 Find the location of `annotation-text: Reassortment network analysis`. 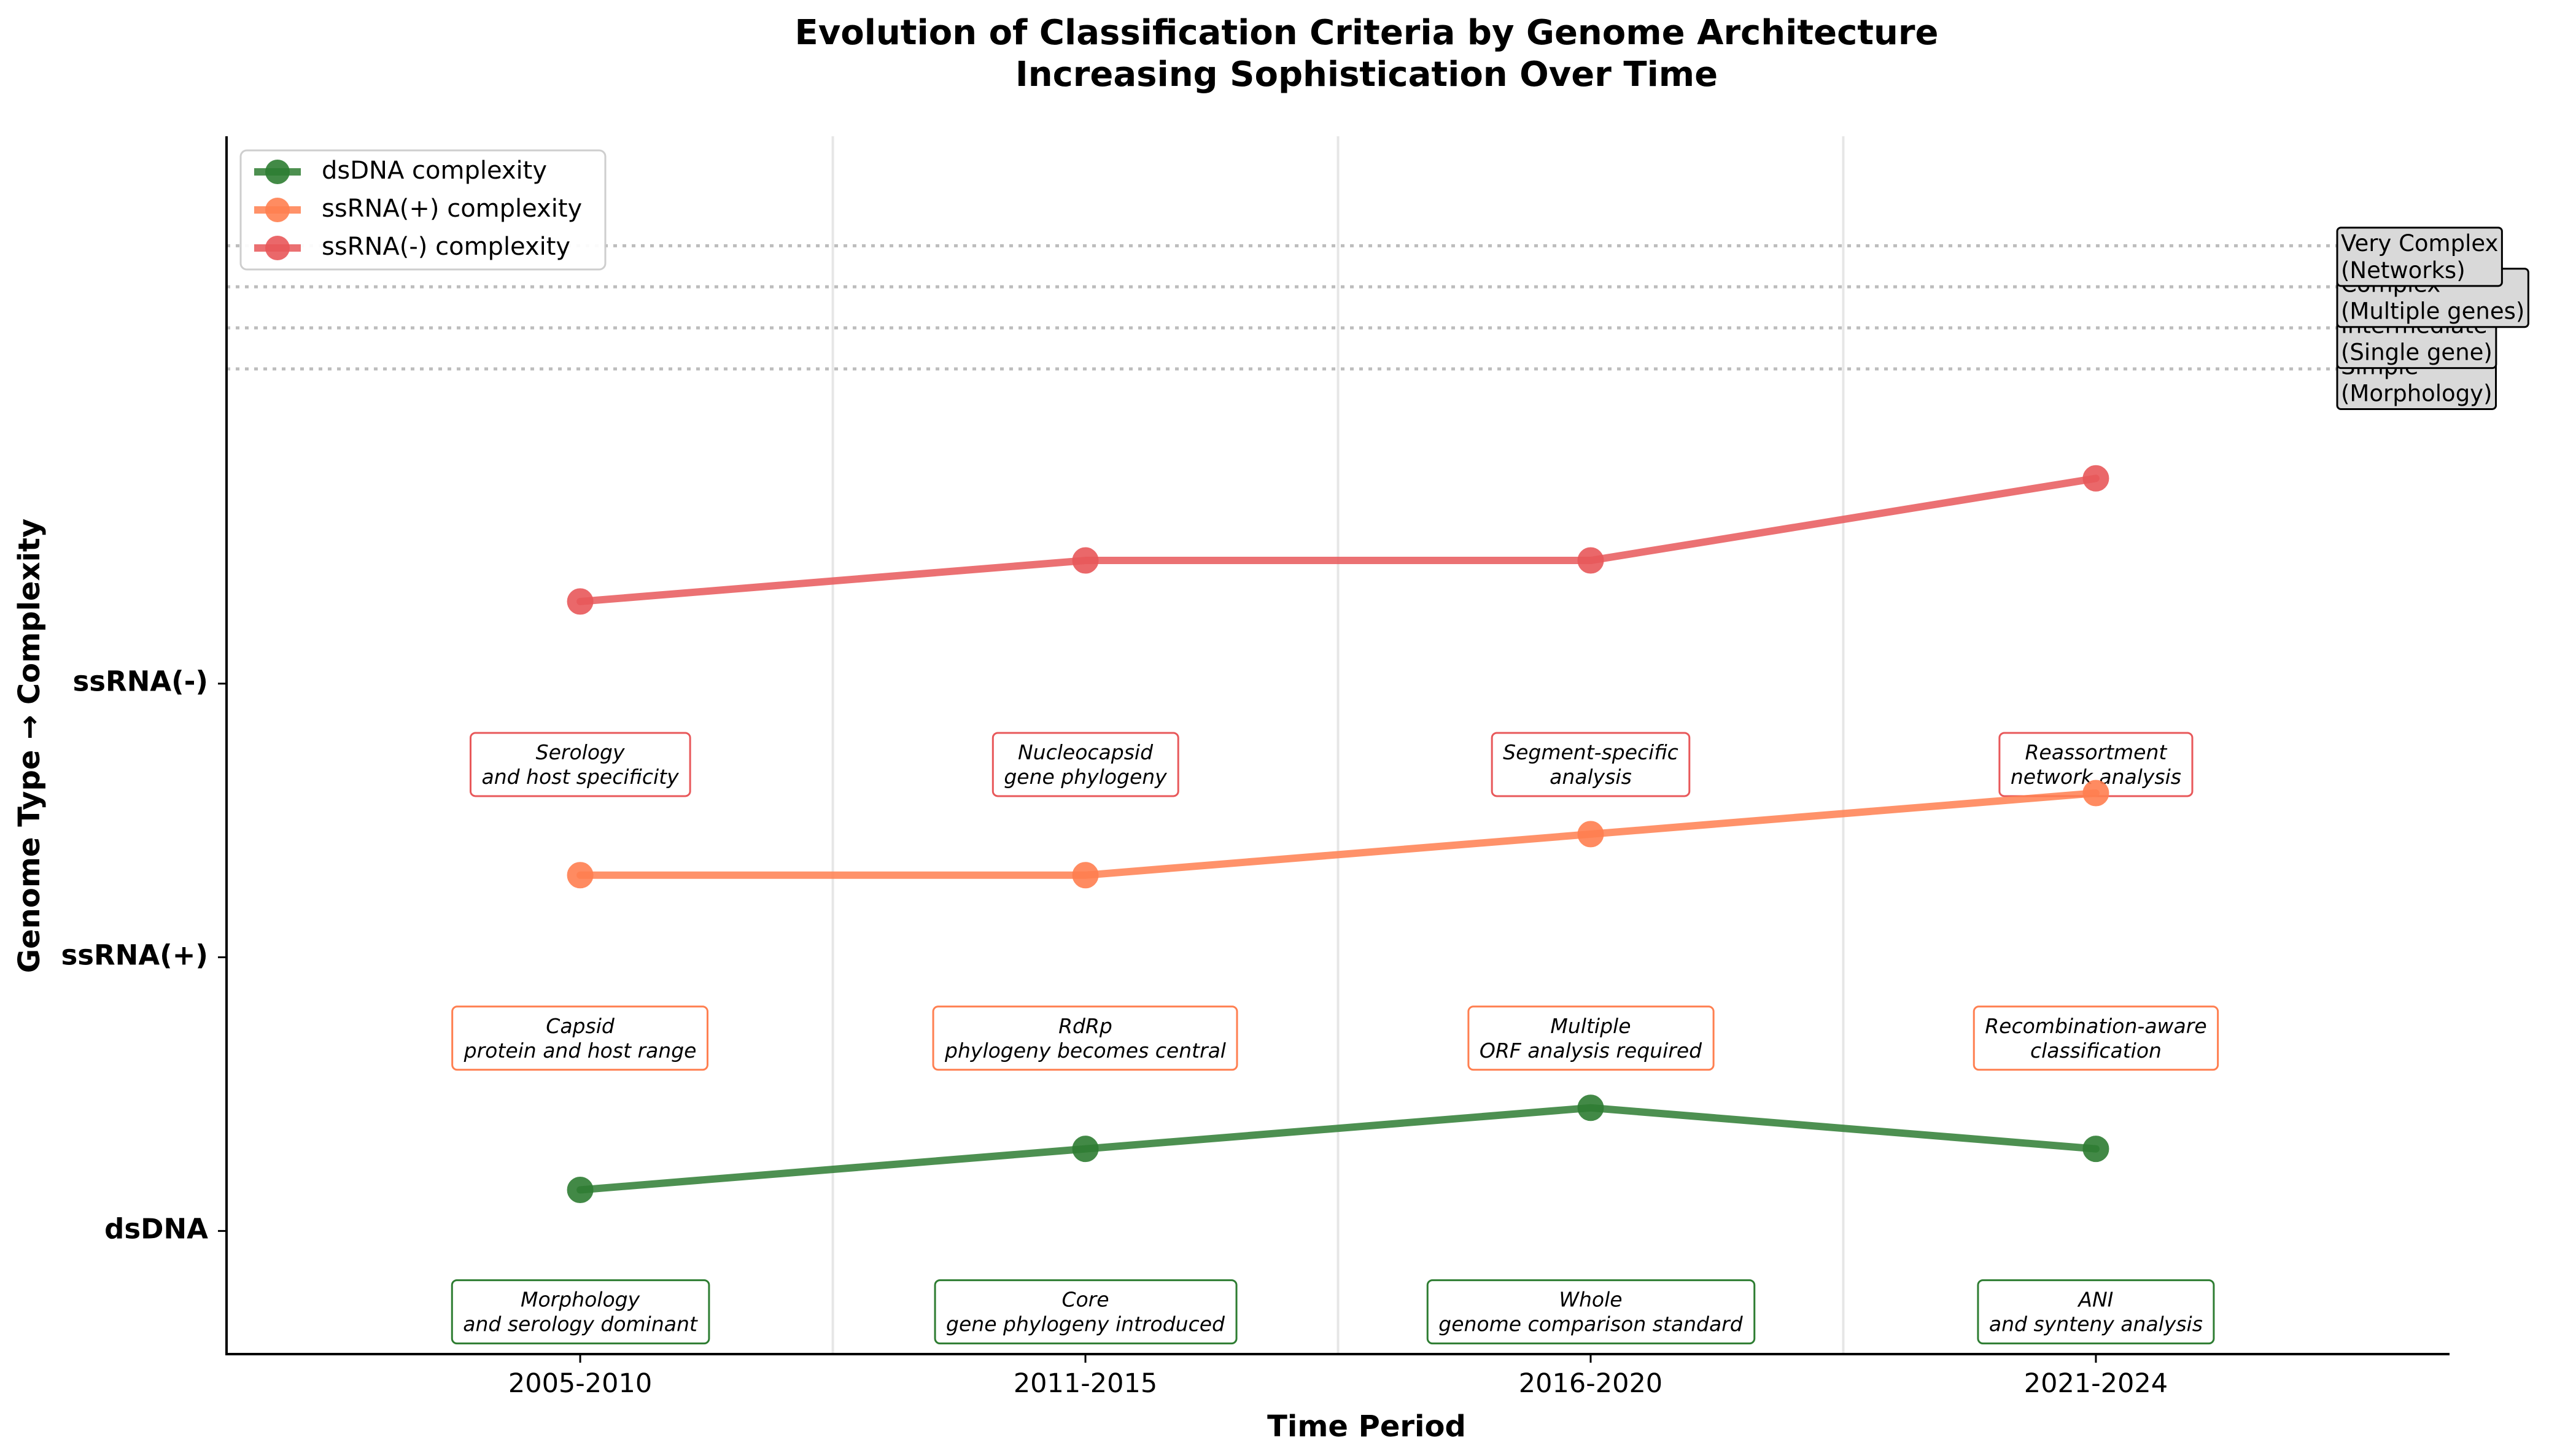

annotation-text: Reassortment network analysis is located at coordinates (2096, 764).